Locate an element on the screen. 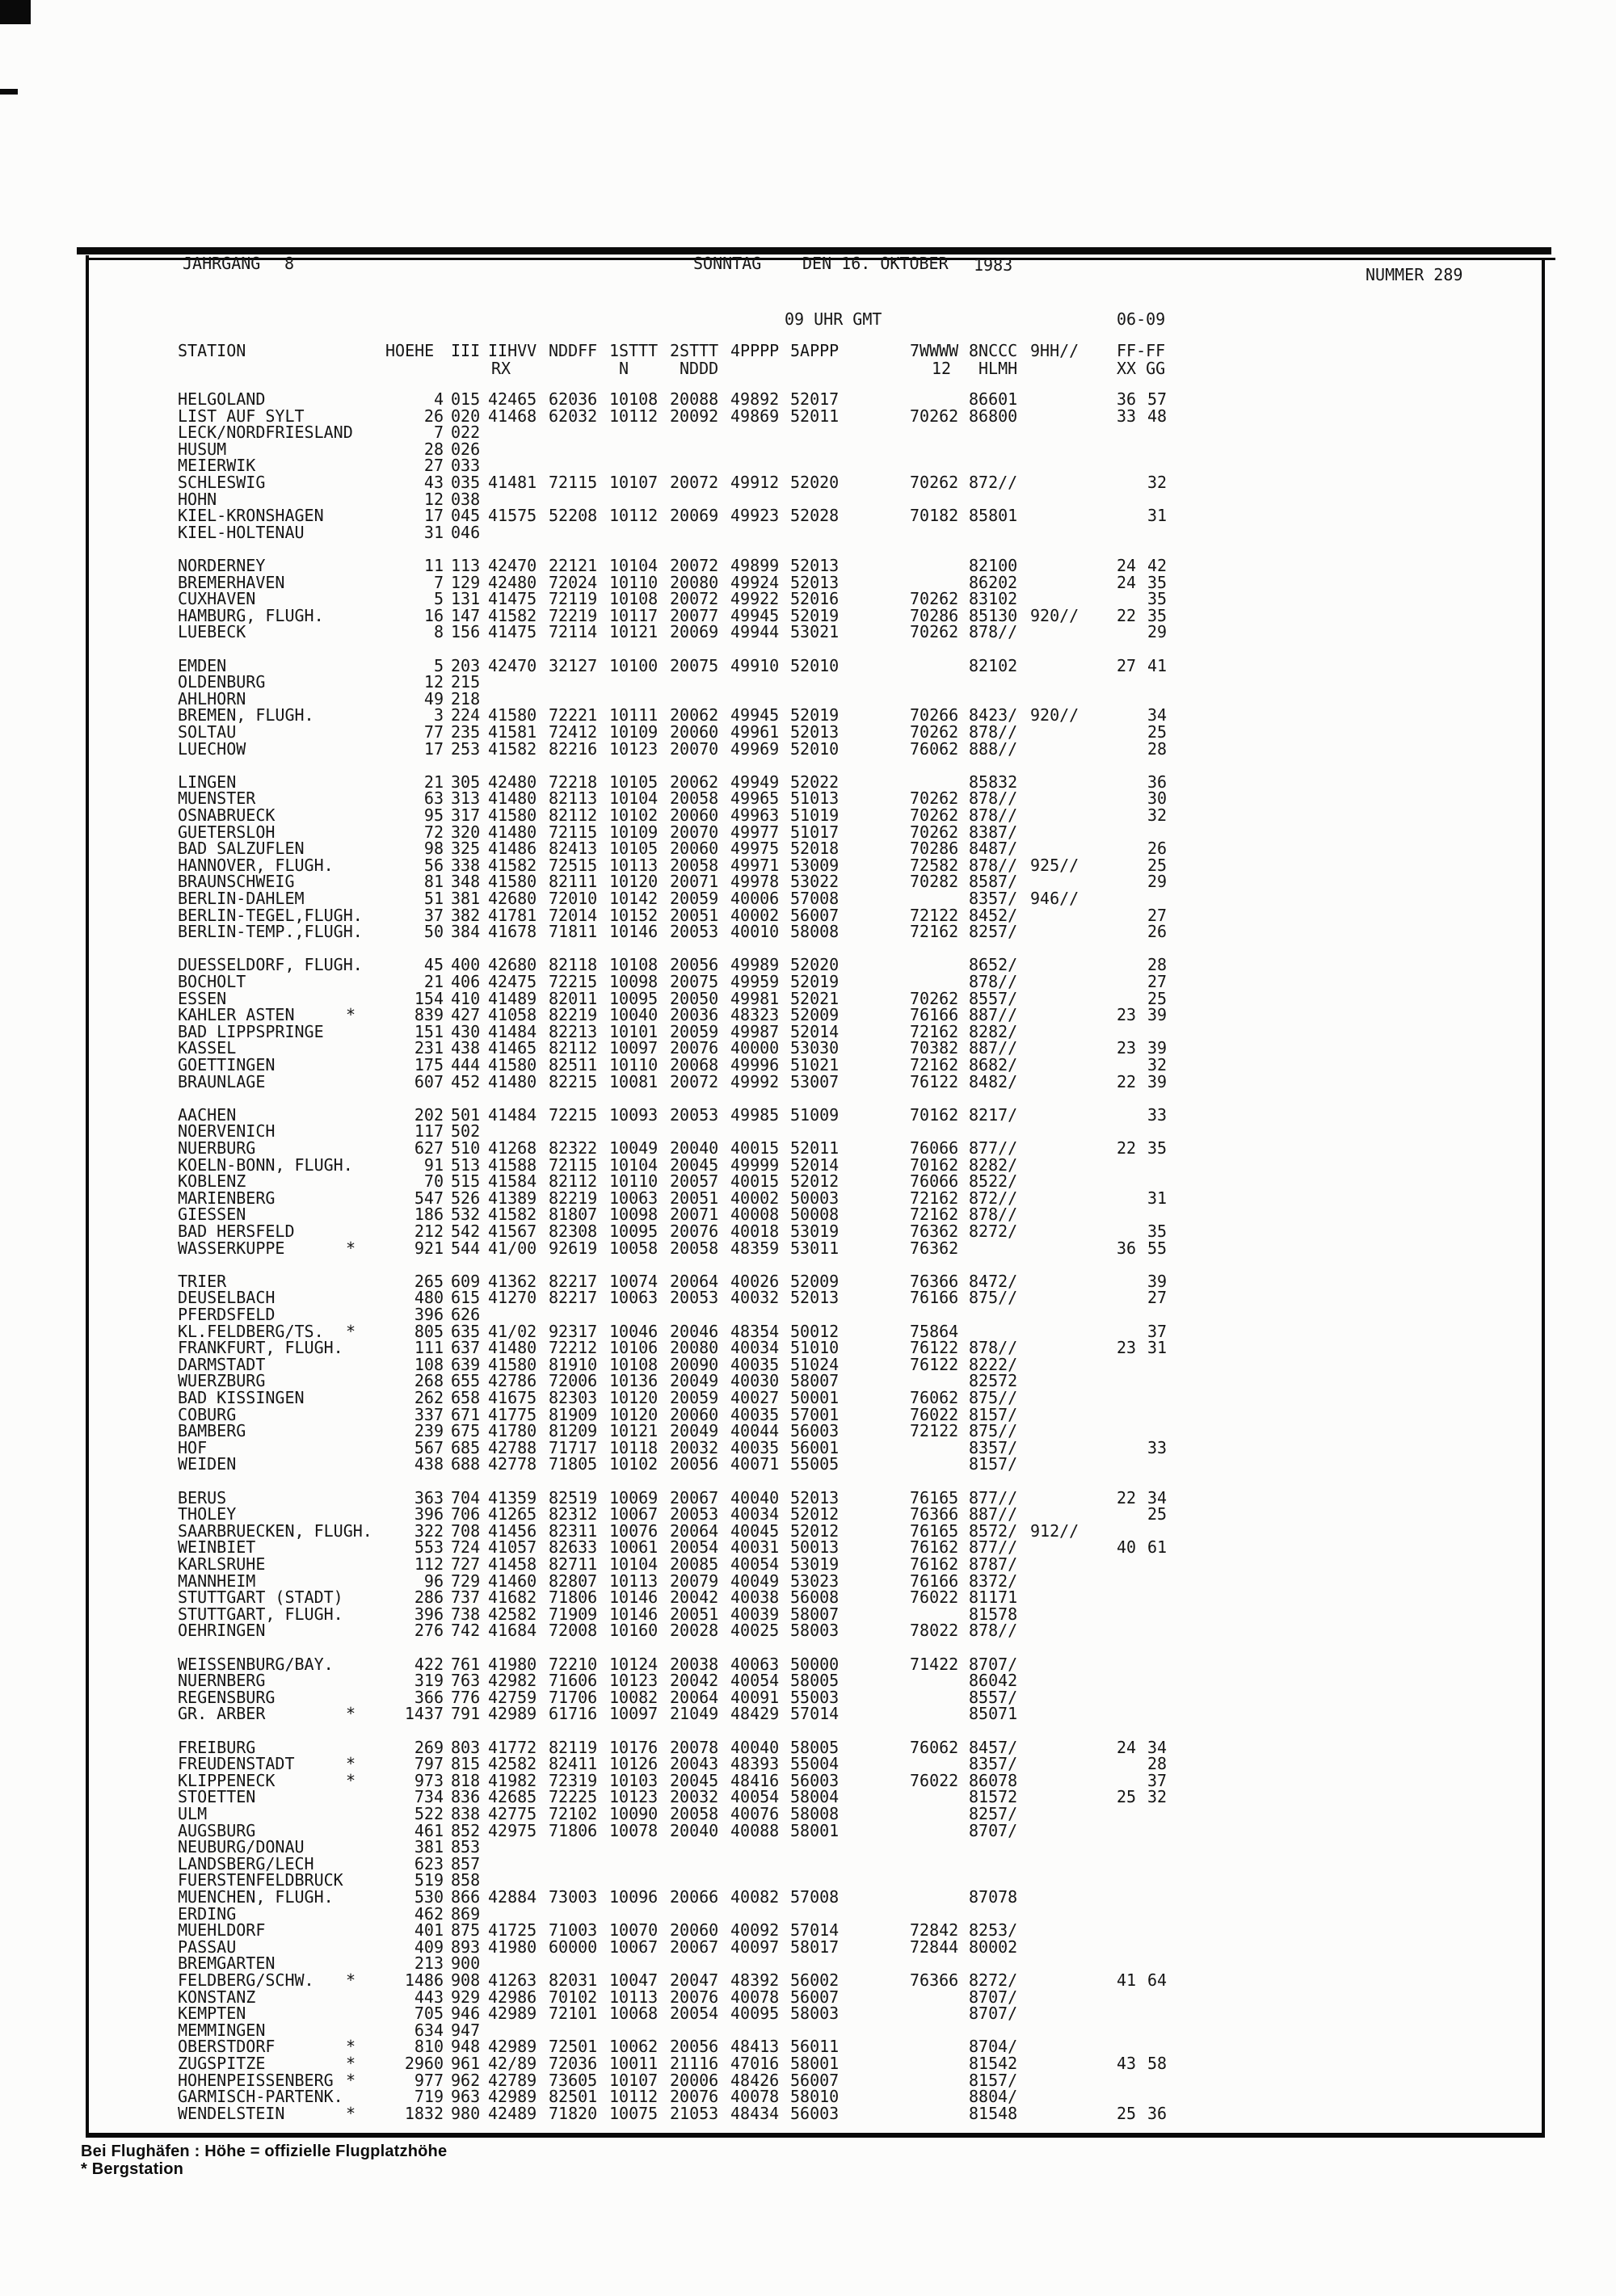  col-gg: 33 is located at coordinates (1157, 1114).